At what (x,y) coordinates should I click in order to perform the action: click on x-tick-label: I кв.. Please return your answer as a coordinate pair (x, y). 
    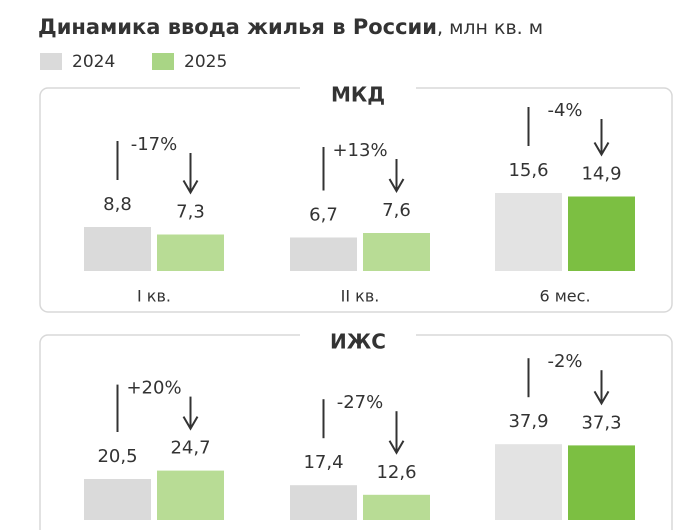
    Looking at the image, I should click on (154, 296).